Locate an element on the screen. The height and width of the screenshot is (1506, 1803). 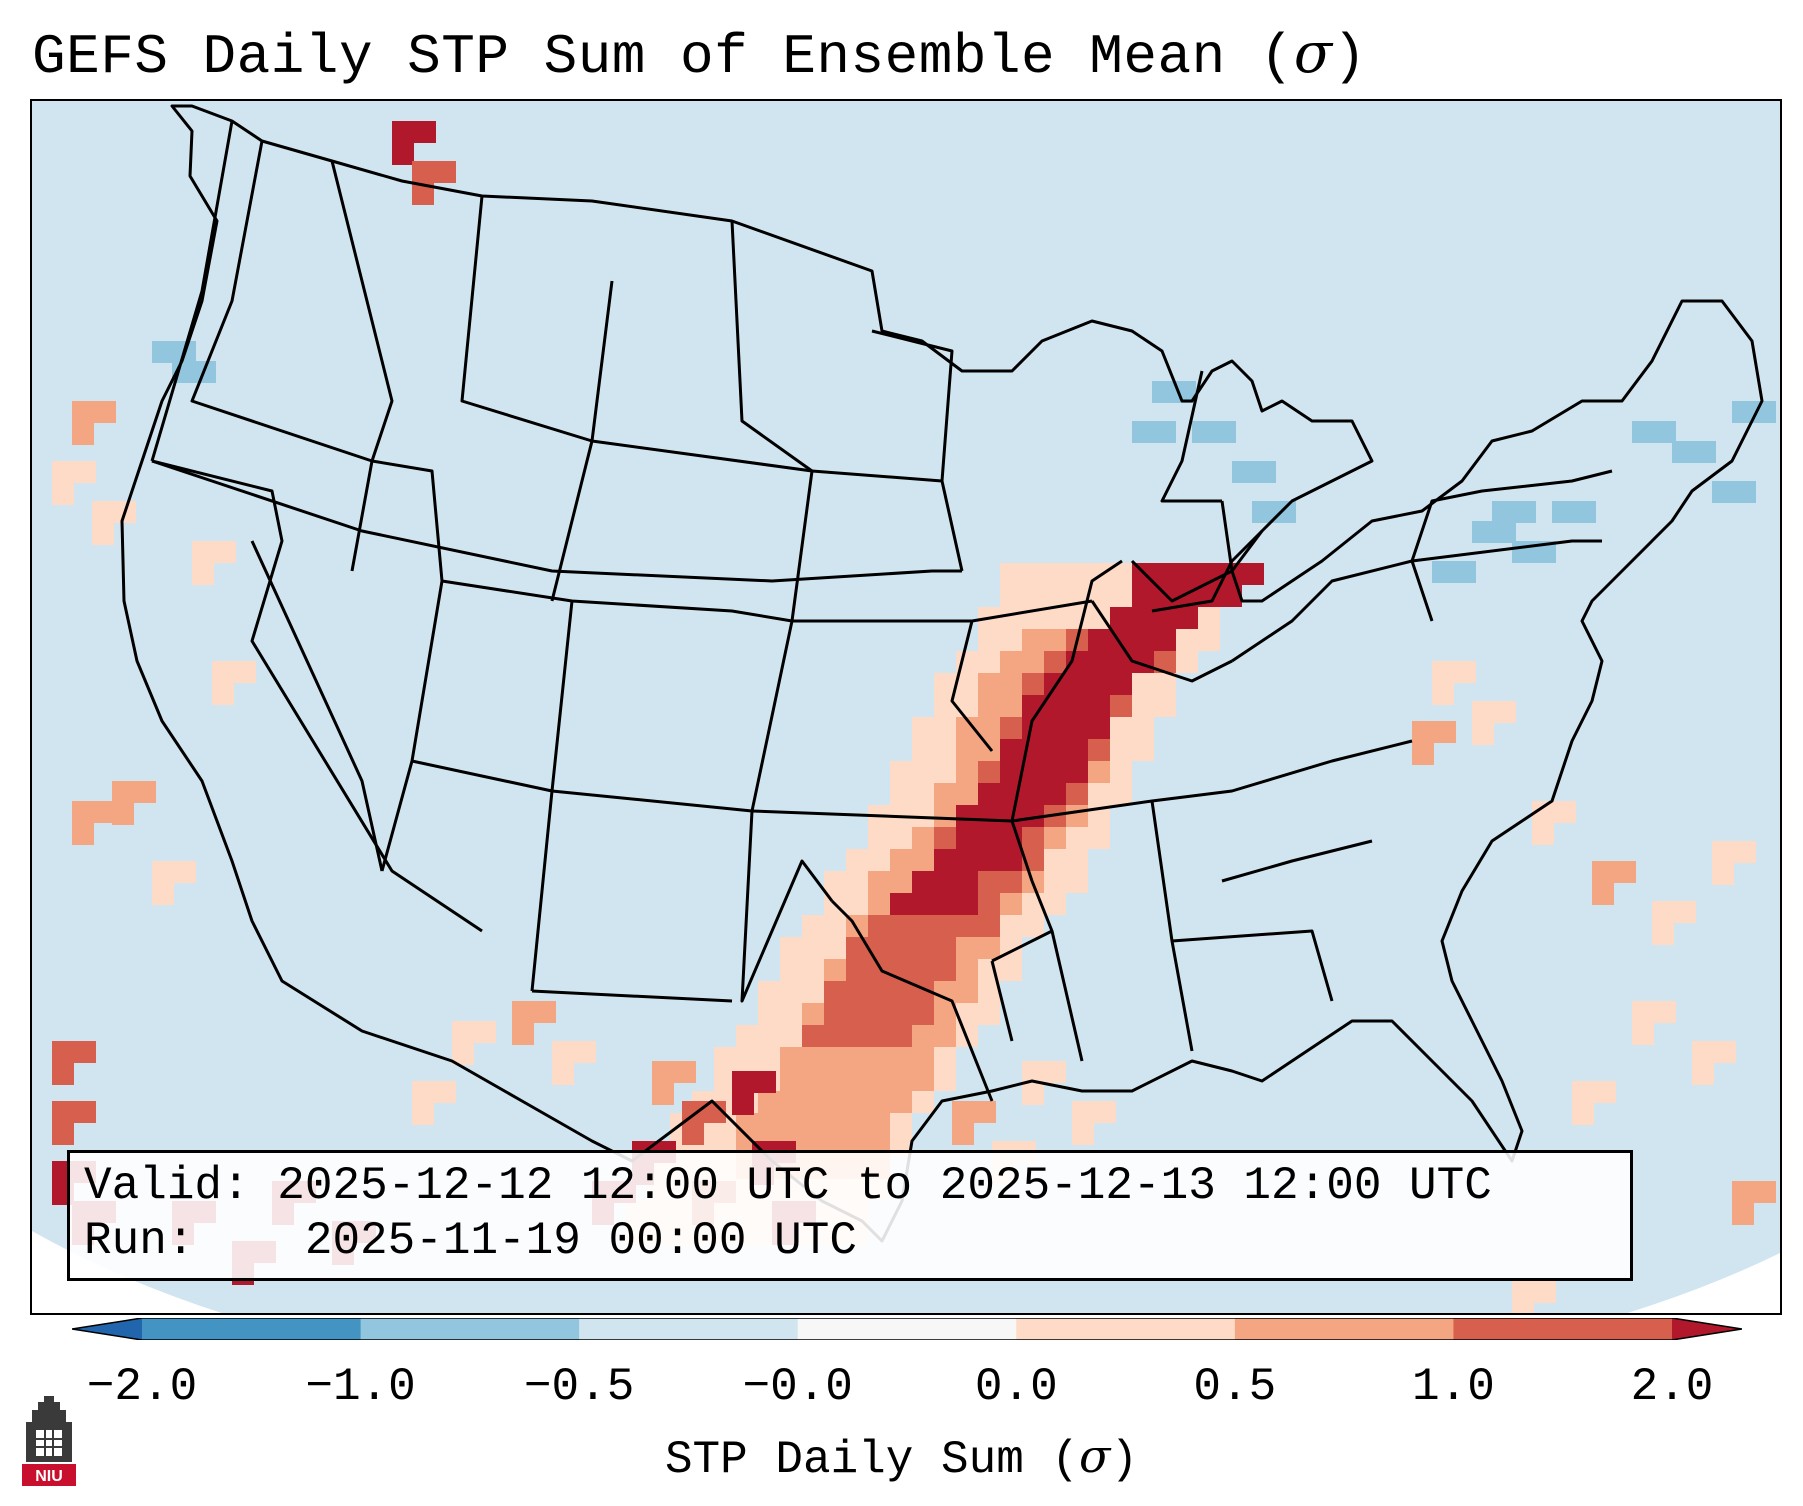
chart-title: GEFS Daily STP Sum of Ensemble Mean (σ) is located at coordinates (699, 55).